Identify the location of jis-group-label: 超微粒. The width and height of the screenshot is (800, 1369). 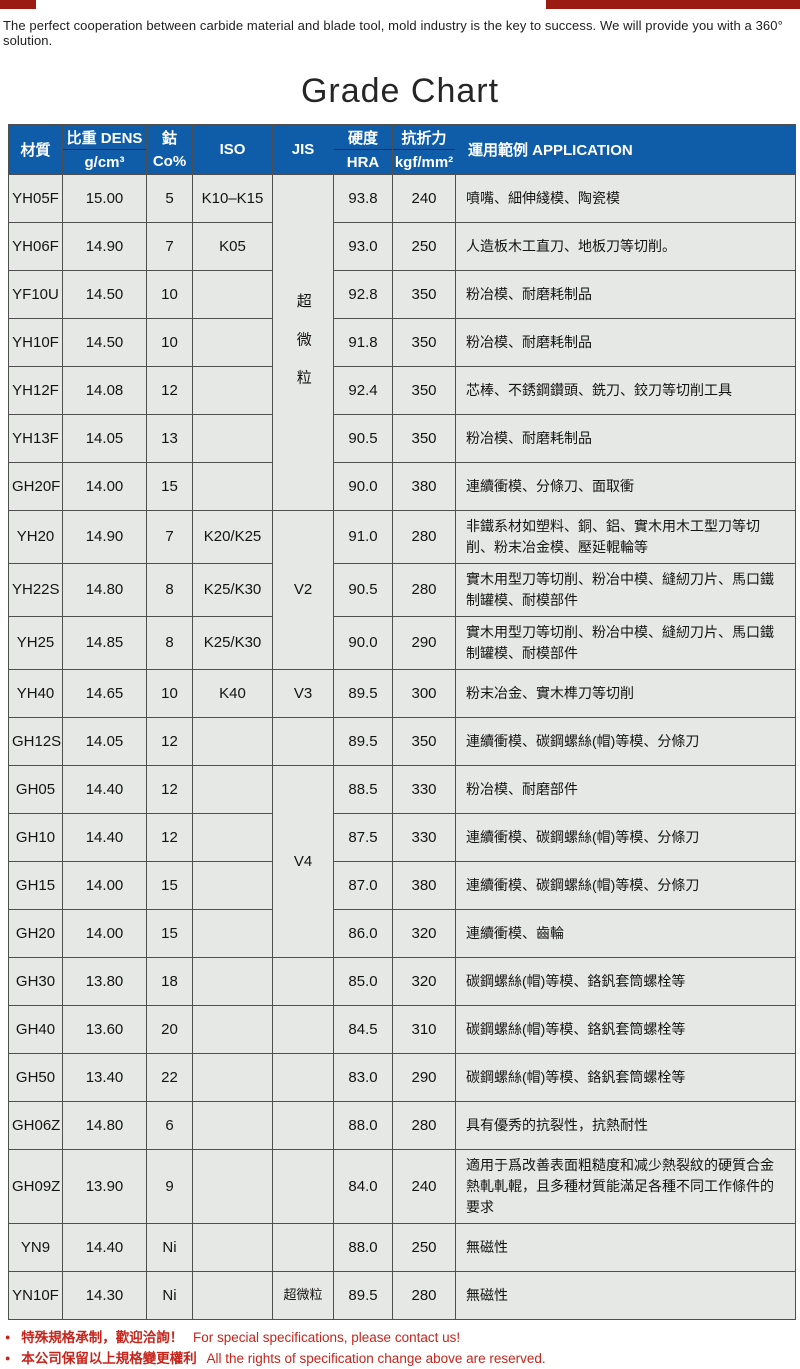
(303, 350).